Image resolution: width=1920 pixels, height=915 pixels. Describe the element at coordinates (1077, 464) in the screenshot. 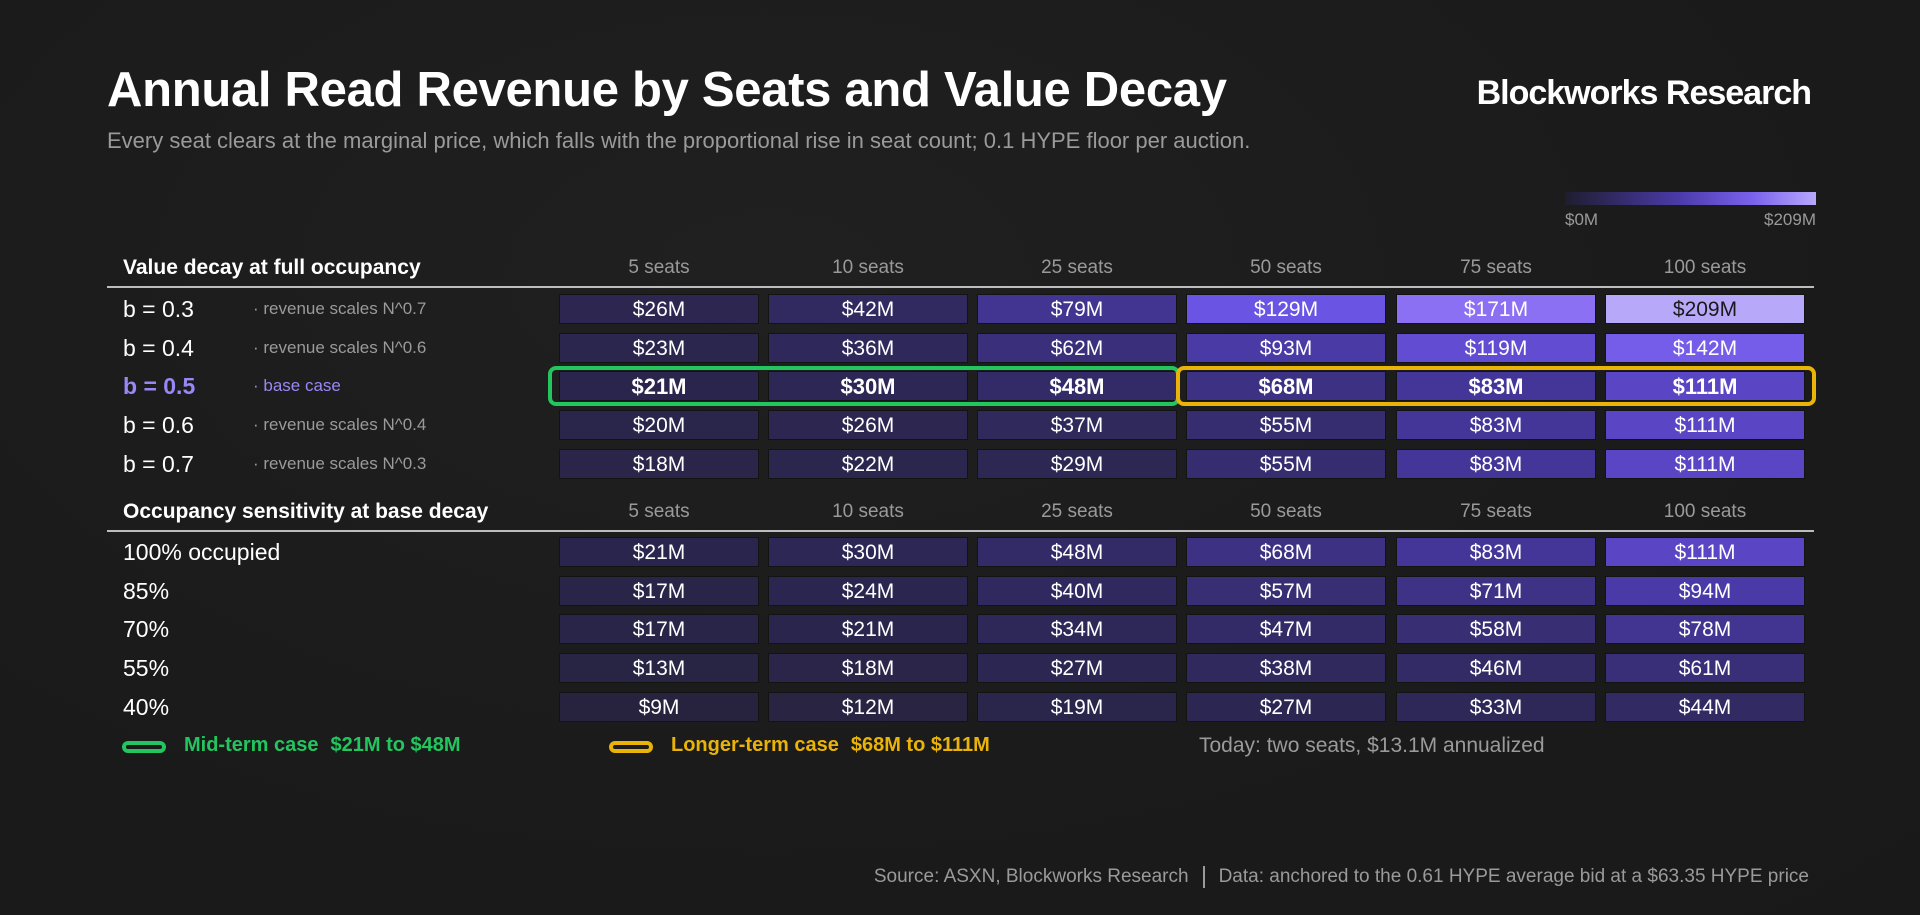

I see `heatmap-cell: $29M` at that location.